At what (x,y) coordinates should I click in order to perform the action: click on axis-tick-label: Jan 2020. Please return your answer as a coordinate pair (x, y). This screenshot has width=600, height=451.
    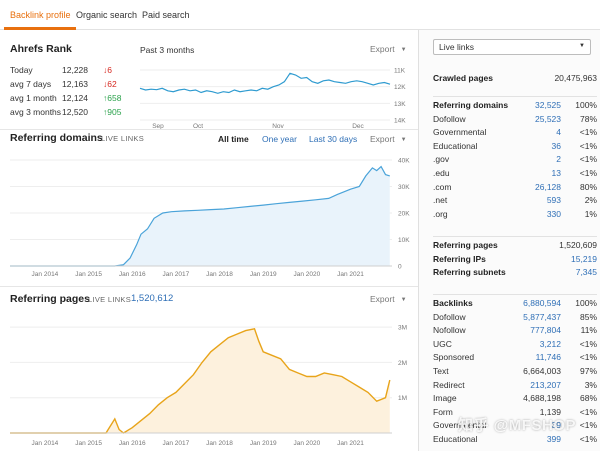
    Looking at the image, I should click on (306, 443).